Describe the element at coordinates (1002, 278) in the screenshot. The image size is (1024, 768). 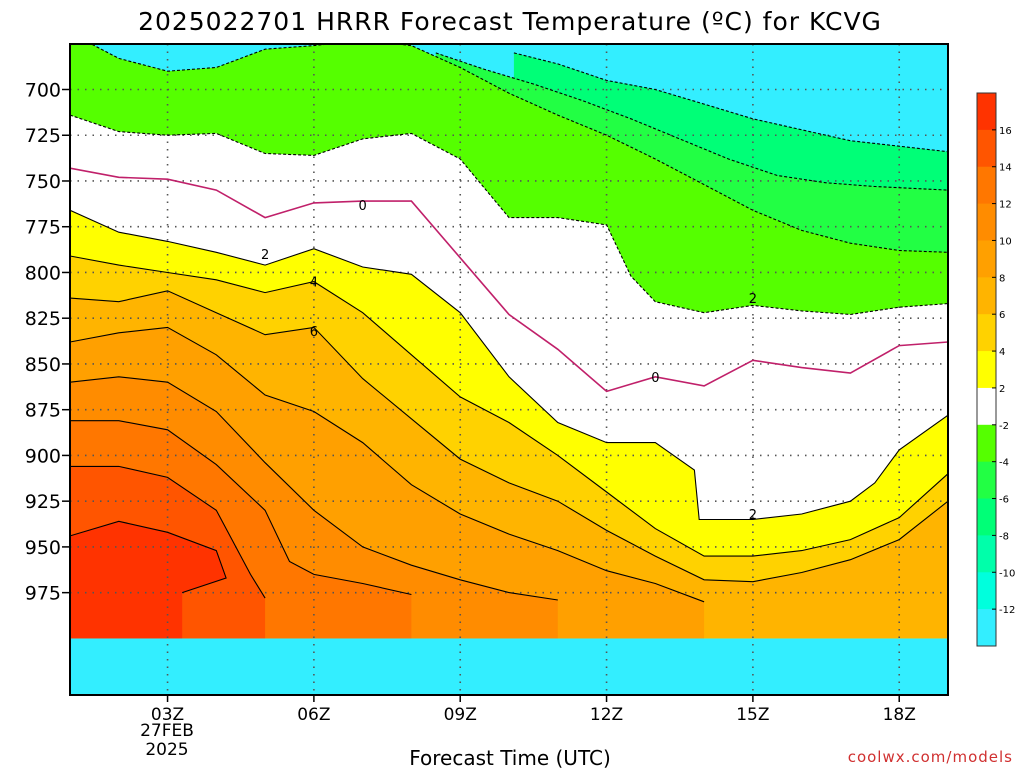
I see `colorbar-tick-label: 8` at that location.